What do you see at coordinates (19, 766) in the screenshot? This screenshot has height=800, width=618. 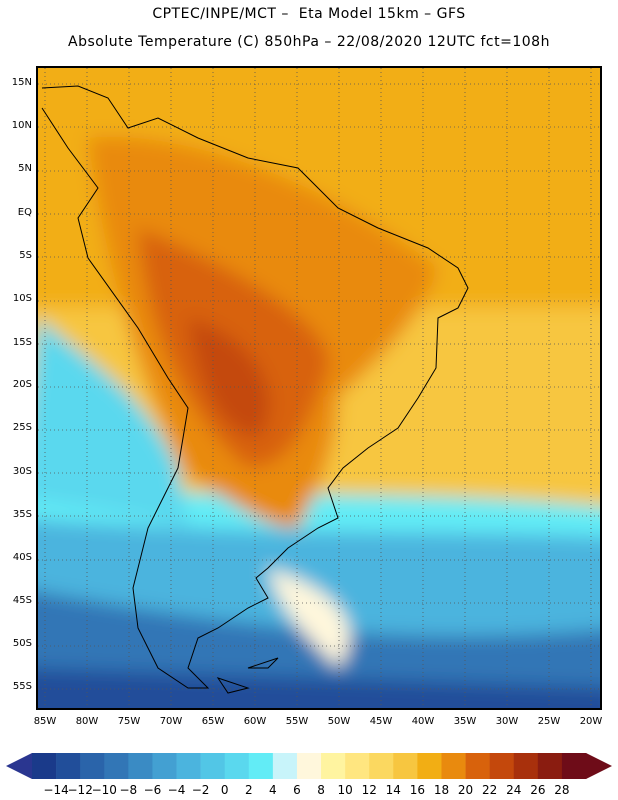 I see `colorbar-under-arrow` at bounding box center [19, 766].